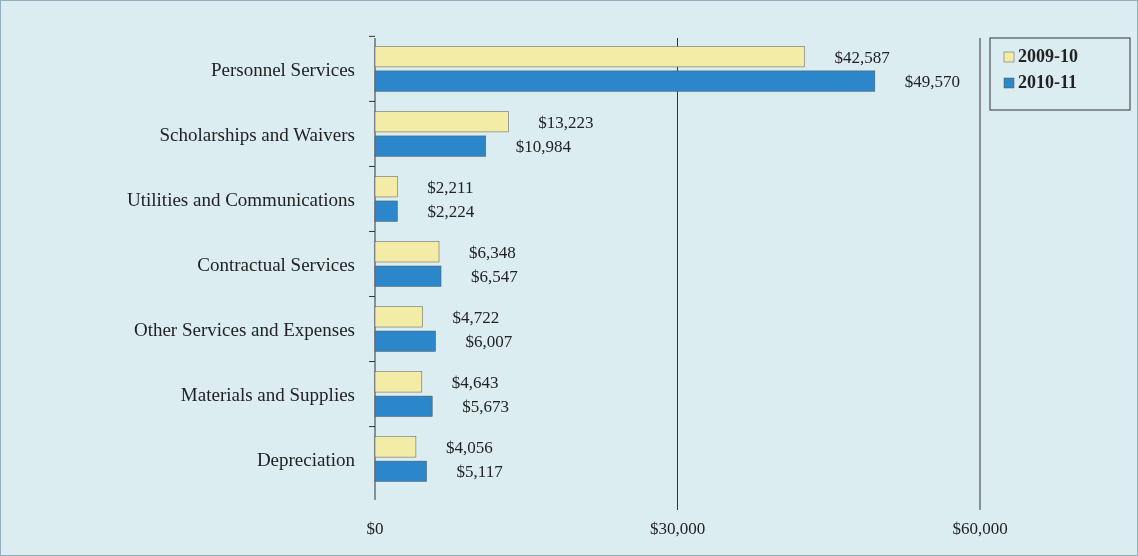  What do you see at coordinates (495, 277) in the screenshot?
I see `data-label: $6,547` at bounding box center [495, 277].